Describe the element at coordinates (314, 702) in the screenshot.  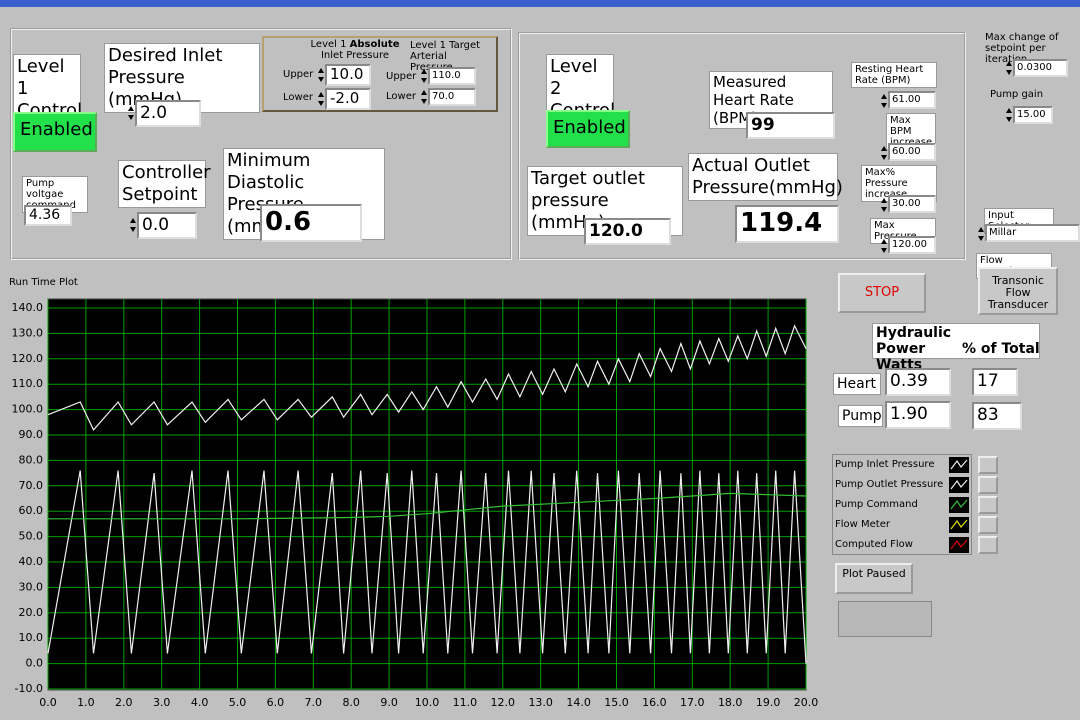
I see `x-tick-label: 7.0` at that location.